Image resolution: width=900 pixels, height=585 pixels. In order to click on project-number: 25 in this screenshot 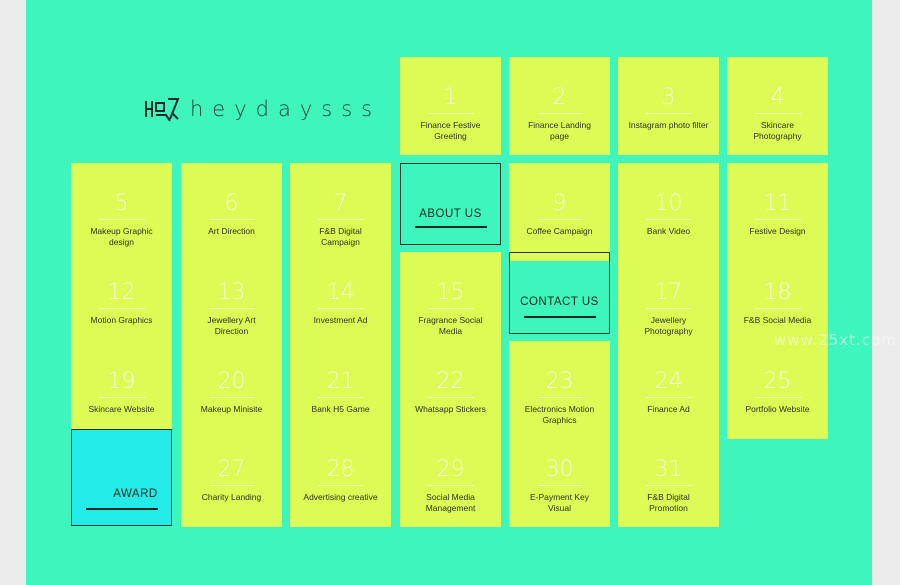, I will do `click(777, 381)`.